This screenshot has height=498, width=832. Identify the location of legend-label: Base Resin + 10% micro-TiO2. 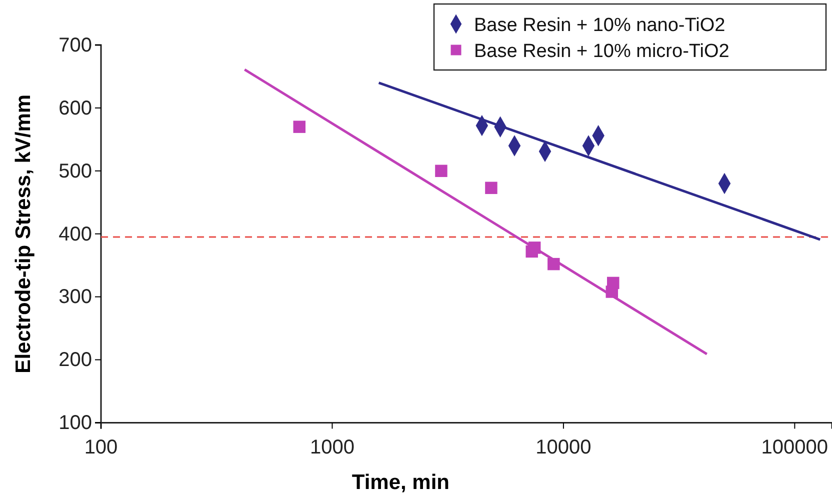
(602, 51).